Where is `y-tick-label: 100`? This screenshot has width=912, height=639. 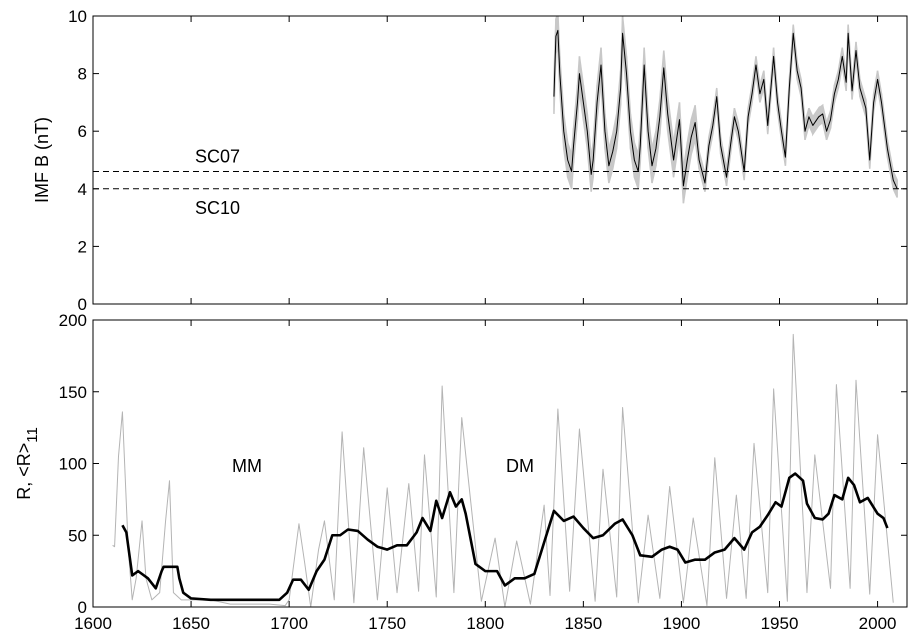 y-tick-label: 100 is located at coordinates (73, 464).